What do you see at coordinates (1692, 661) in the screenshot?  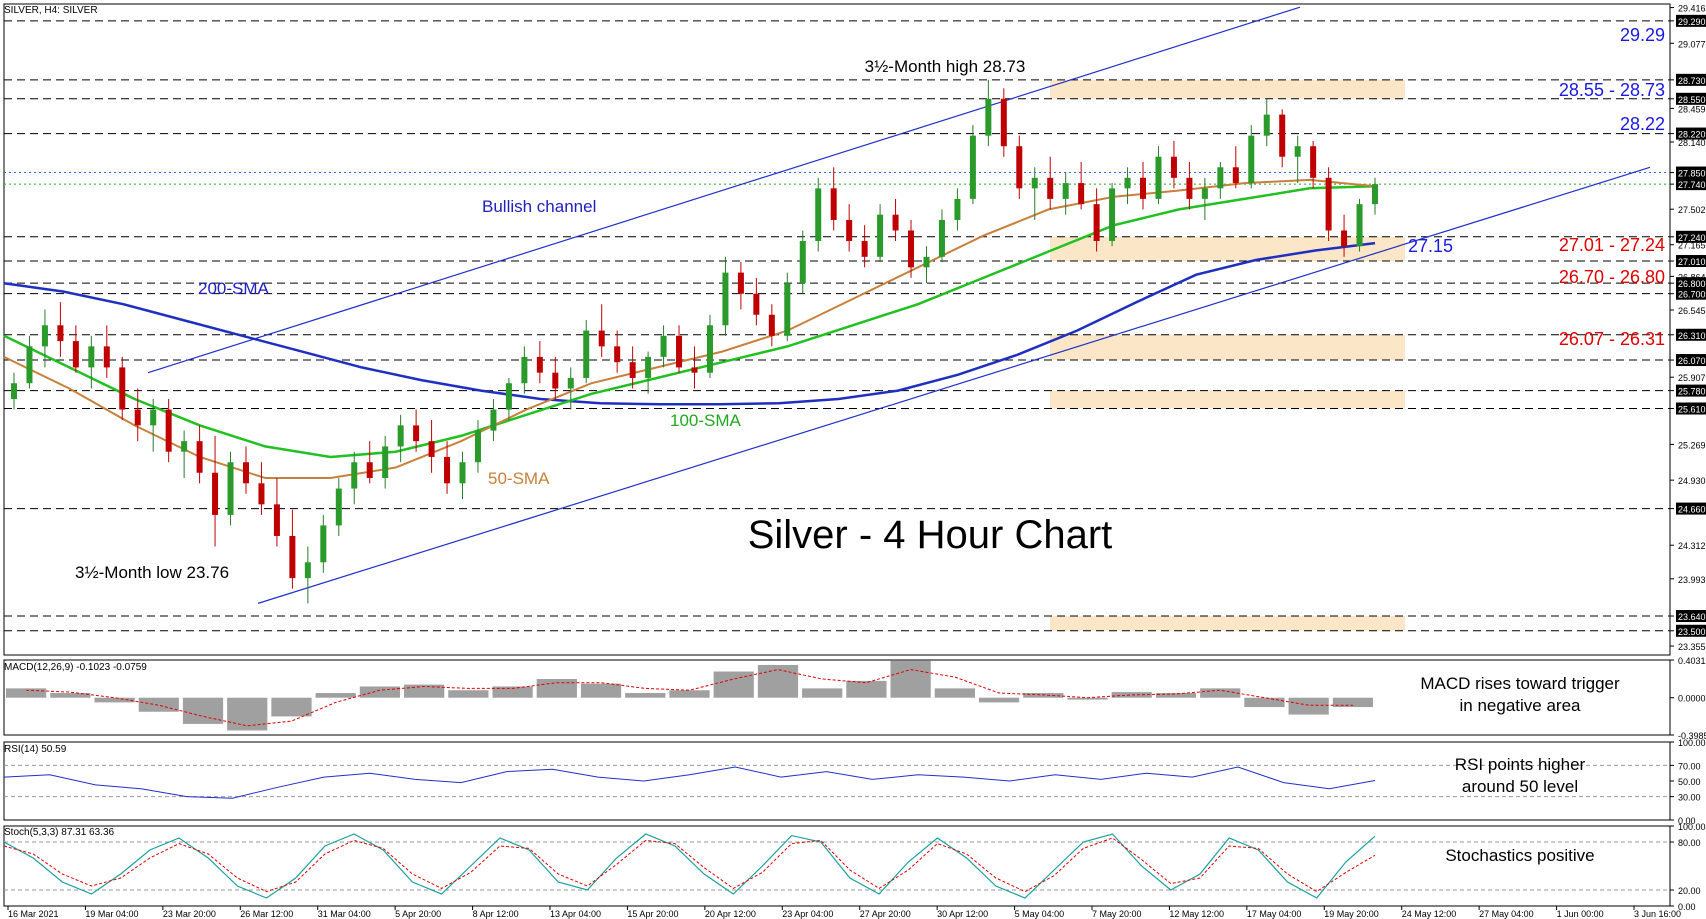 I see `macd-tick-label-0: 0.4031` at bounding box center [1692, 661].